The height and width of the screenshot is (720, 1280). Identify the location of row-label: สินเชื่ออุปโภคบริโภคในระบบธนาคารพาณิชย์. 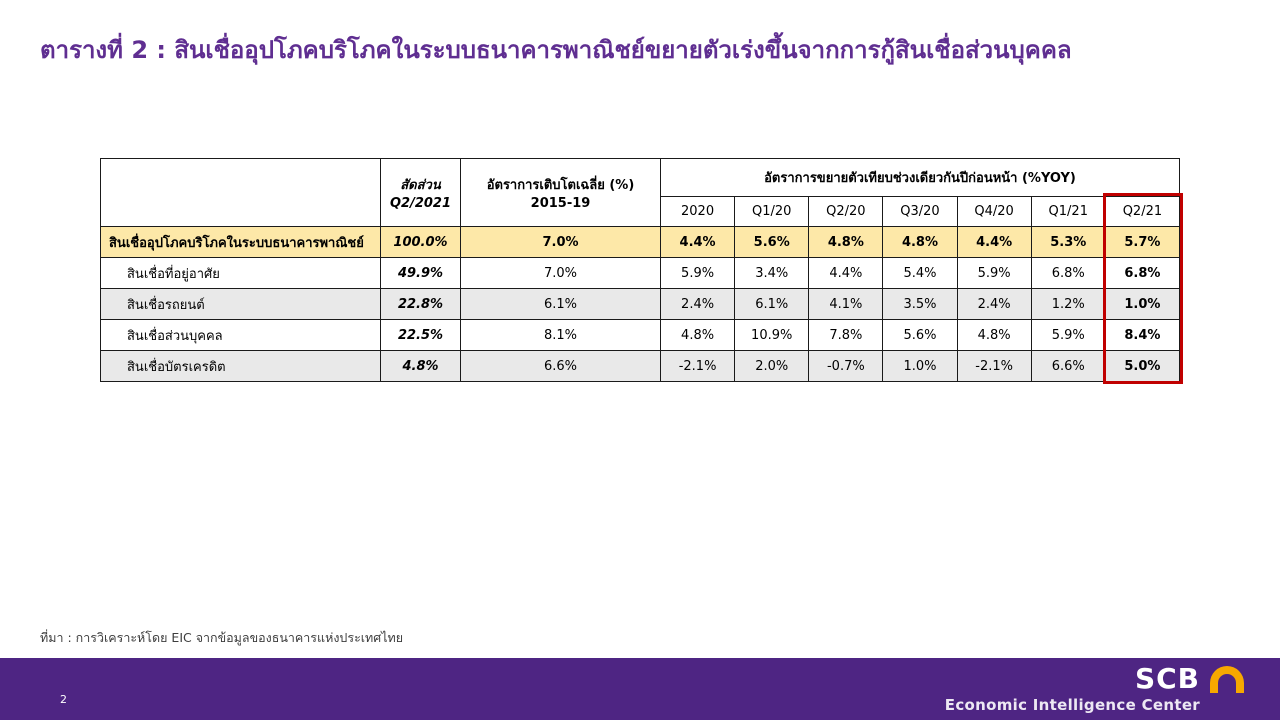
(240, 242).